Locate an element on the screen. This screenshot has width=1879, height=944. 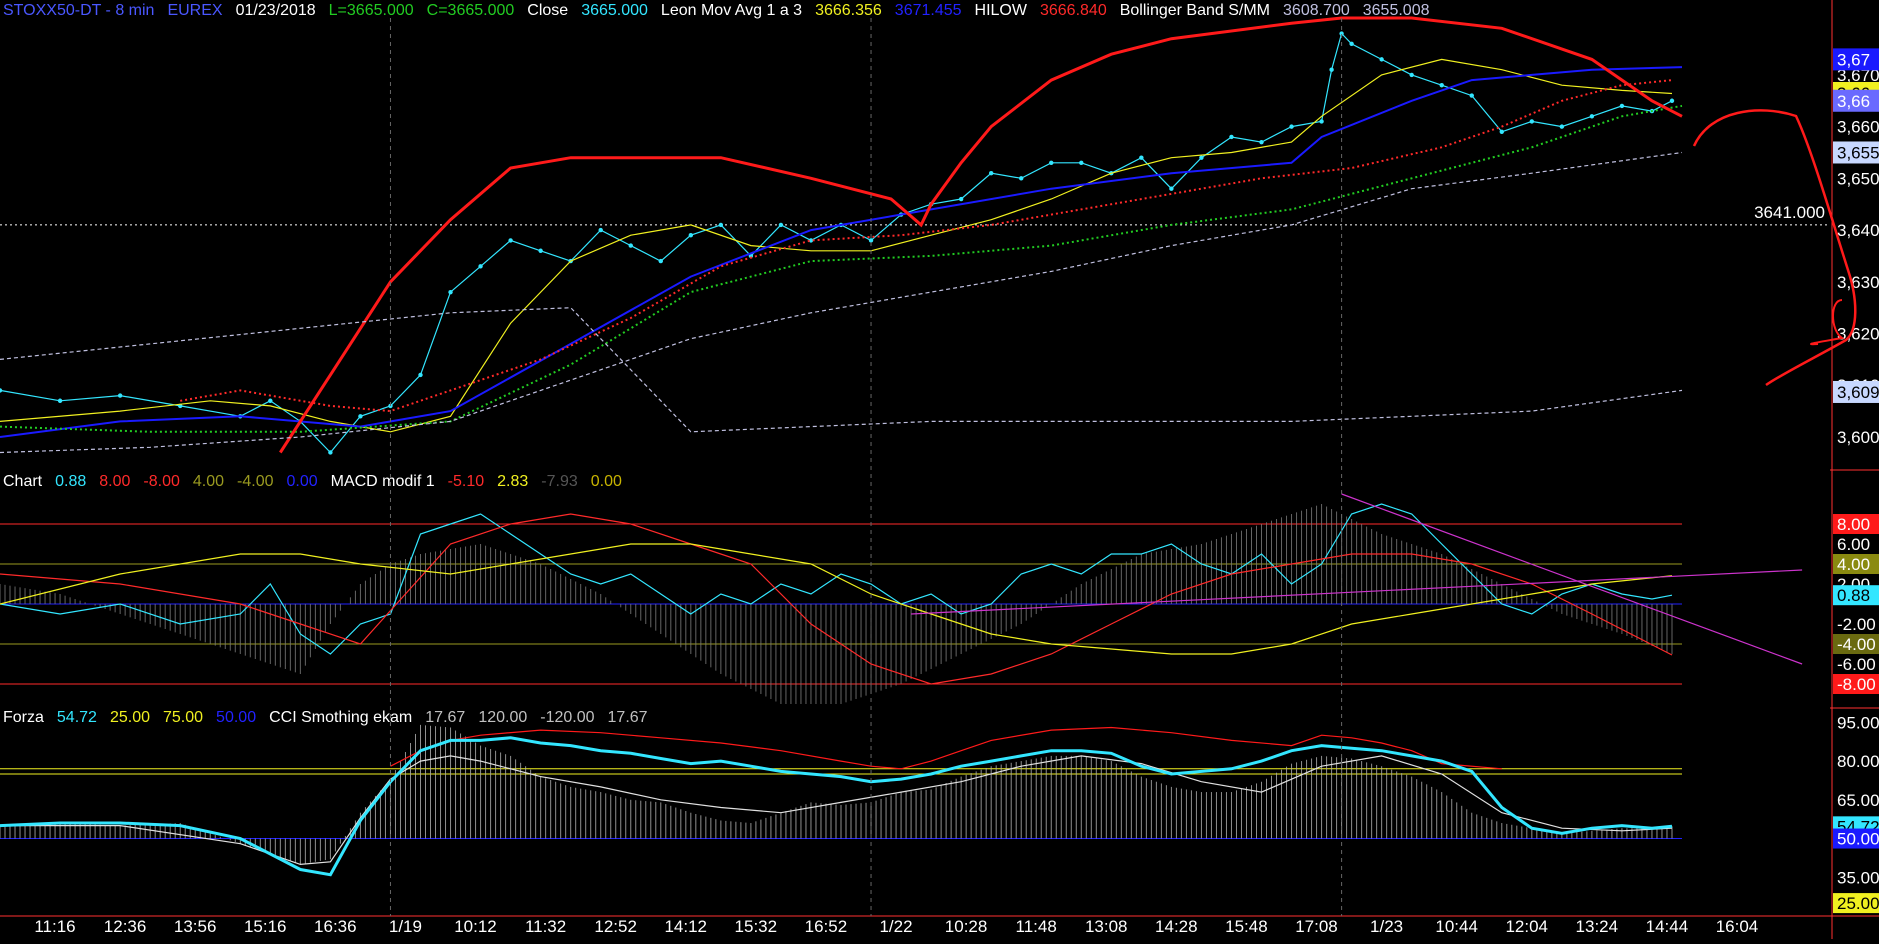
legend-item: 3665.000 is located at coordinates (614, 10).